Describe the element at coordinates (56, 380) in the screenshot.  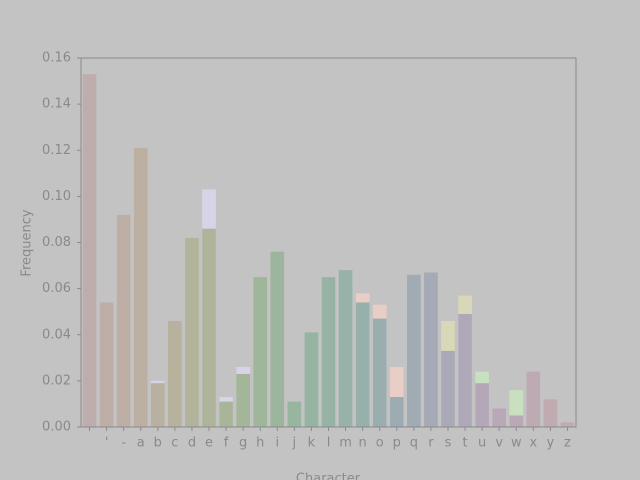
I see `y-tick-label: 0.02` at that location.